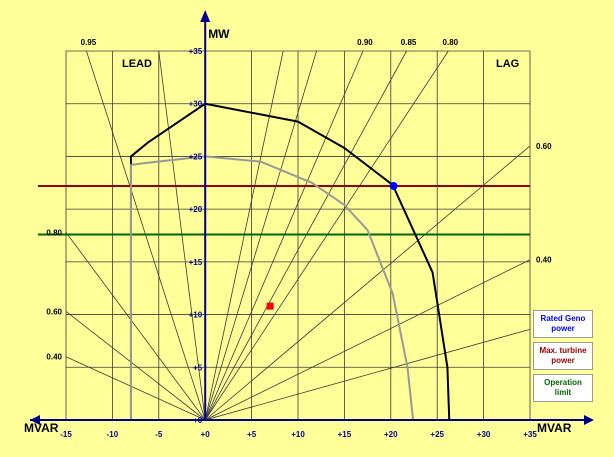  I want to click on y-axis-arrow, so click(205, 16).